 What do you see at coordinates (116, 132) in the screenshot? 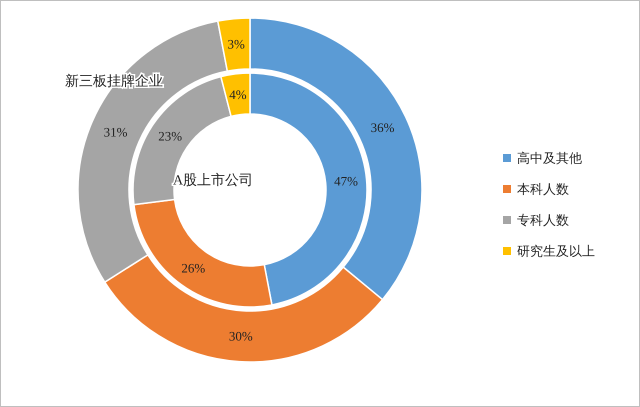
I see `data-label: 31%` at bounding box center [116, 132].